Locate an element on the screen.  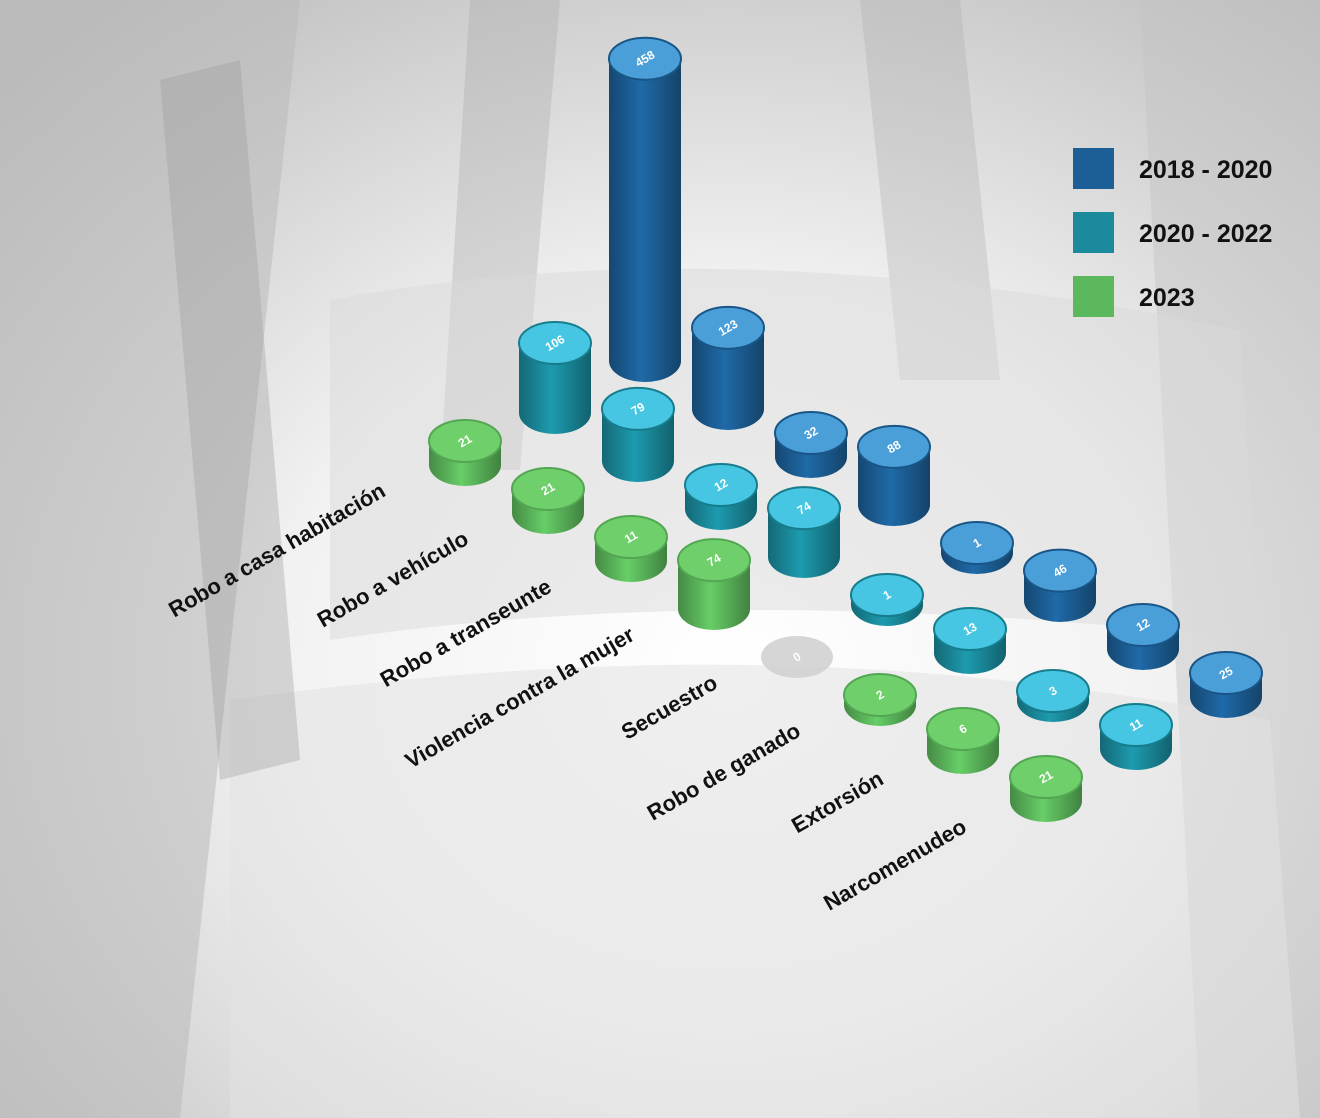
bar-robo-a-vehiculo-2020-2022: 79 is located at coordinates (638, 434).